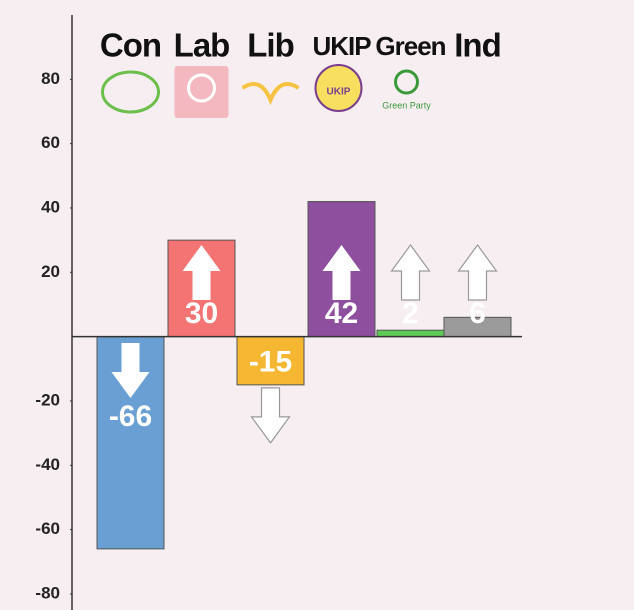 The image size is (634, 610). Describe the element at coordinates (270, 45) in the screenshot. I see `category-label: Lib` at that location.